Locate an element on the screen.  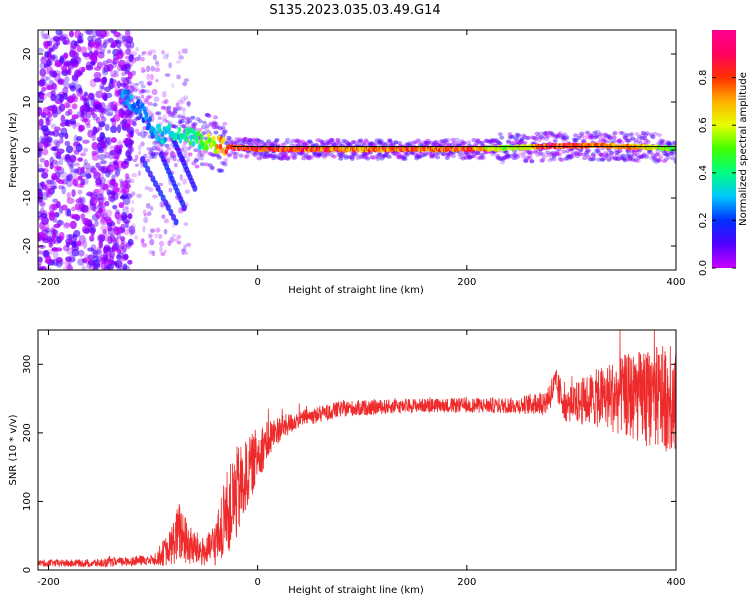
spectrogram-xtick-label: 400 is located at coordinates (675, 282).